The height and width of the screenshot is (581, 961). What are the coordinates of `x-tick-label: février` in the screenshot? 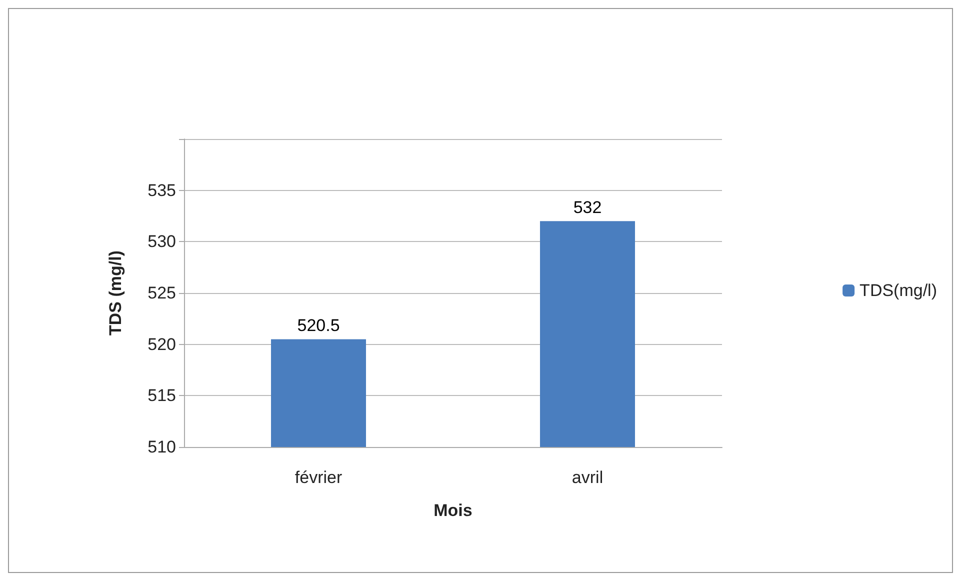 It's located at (318, 477).